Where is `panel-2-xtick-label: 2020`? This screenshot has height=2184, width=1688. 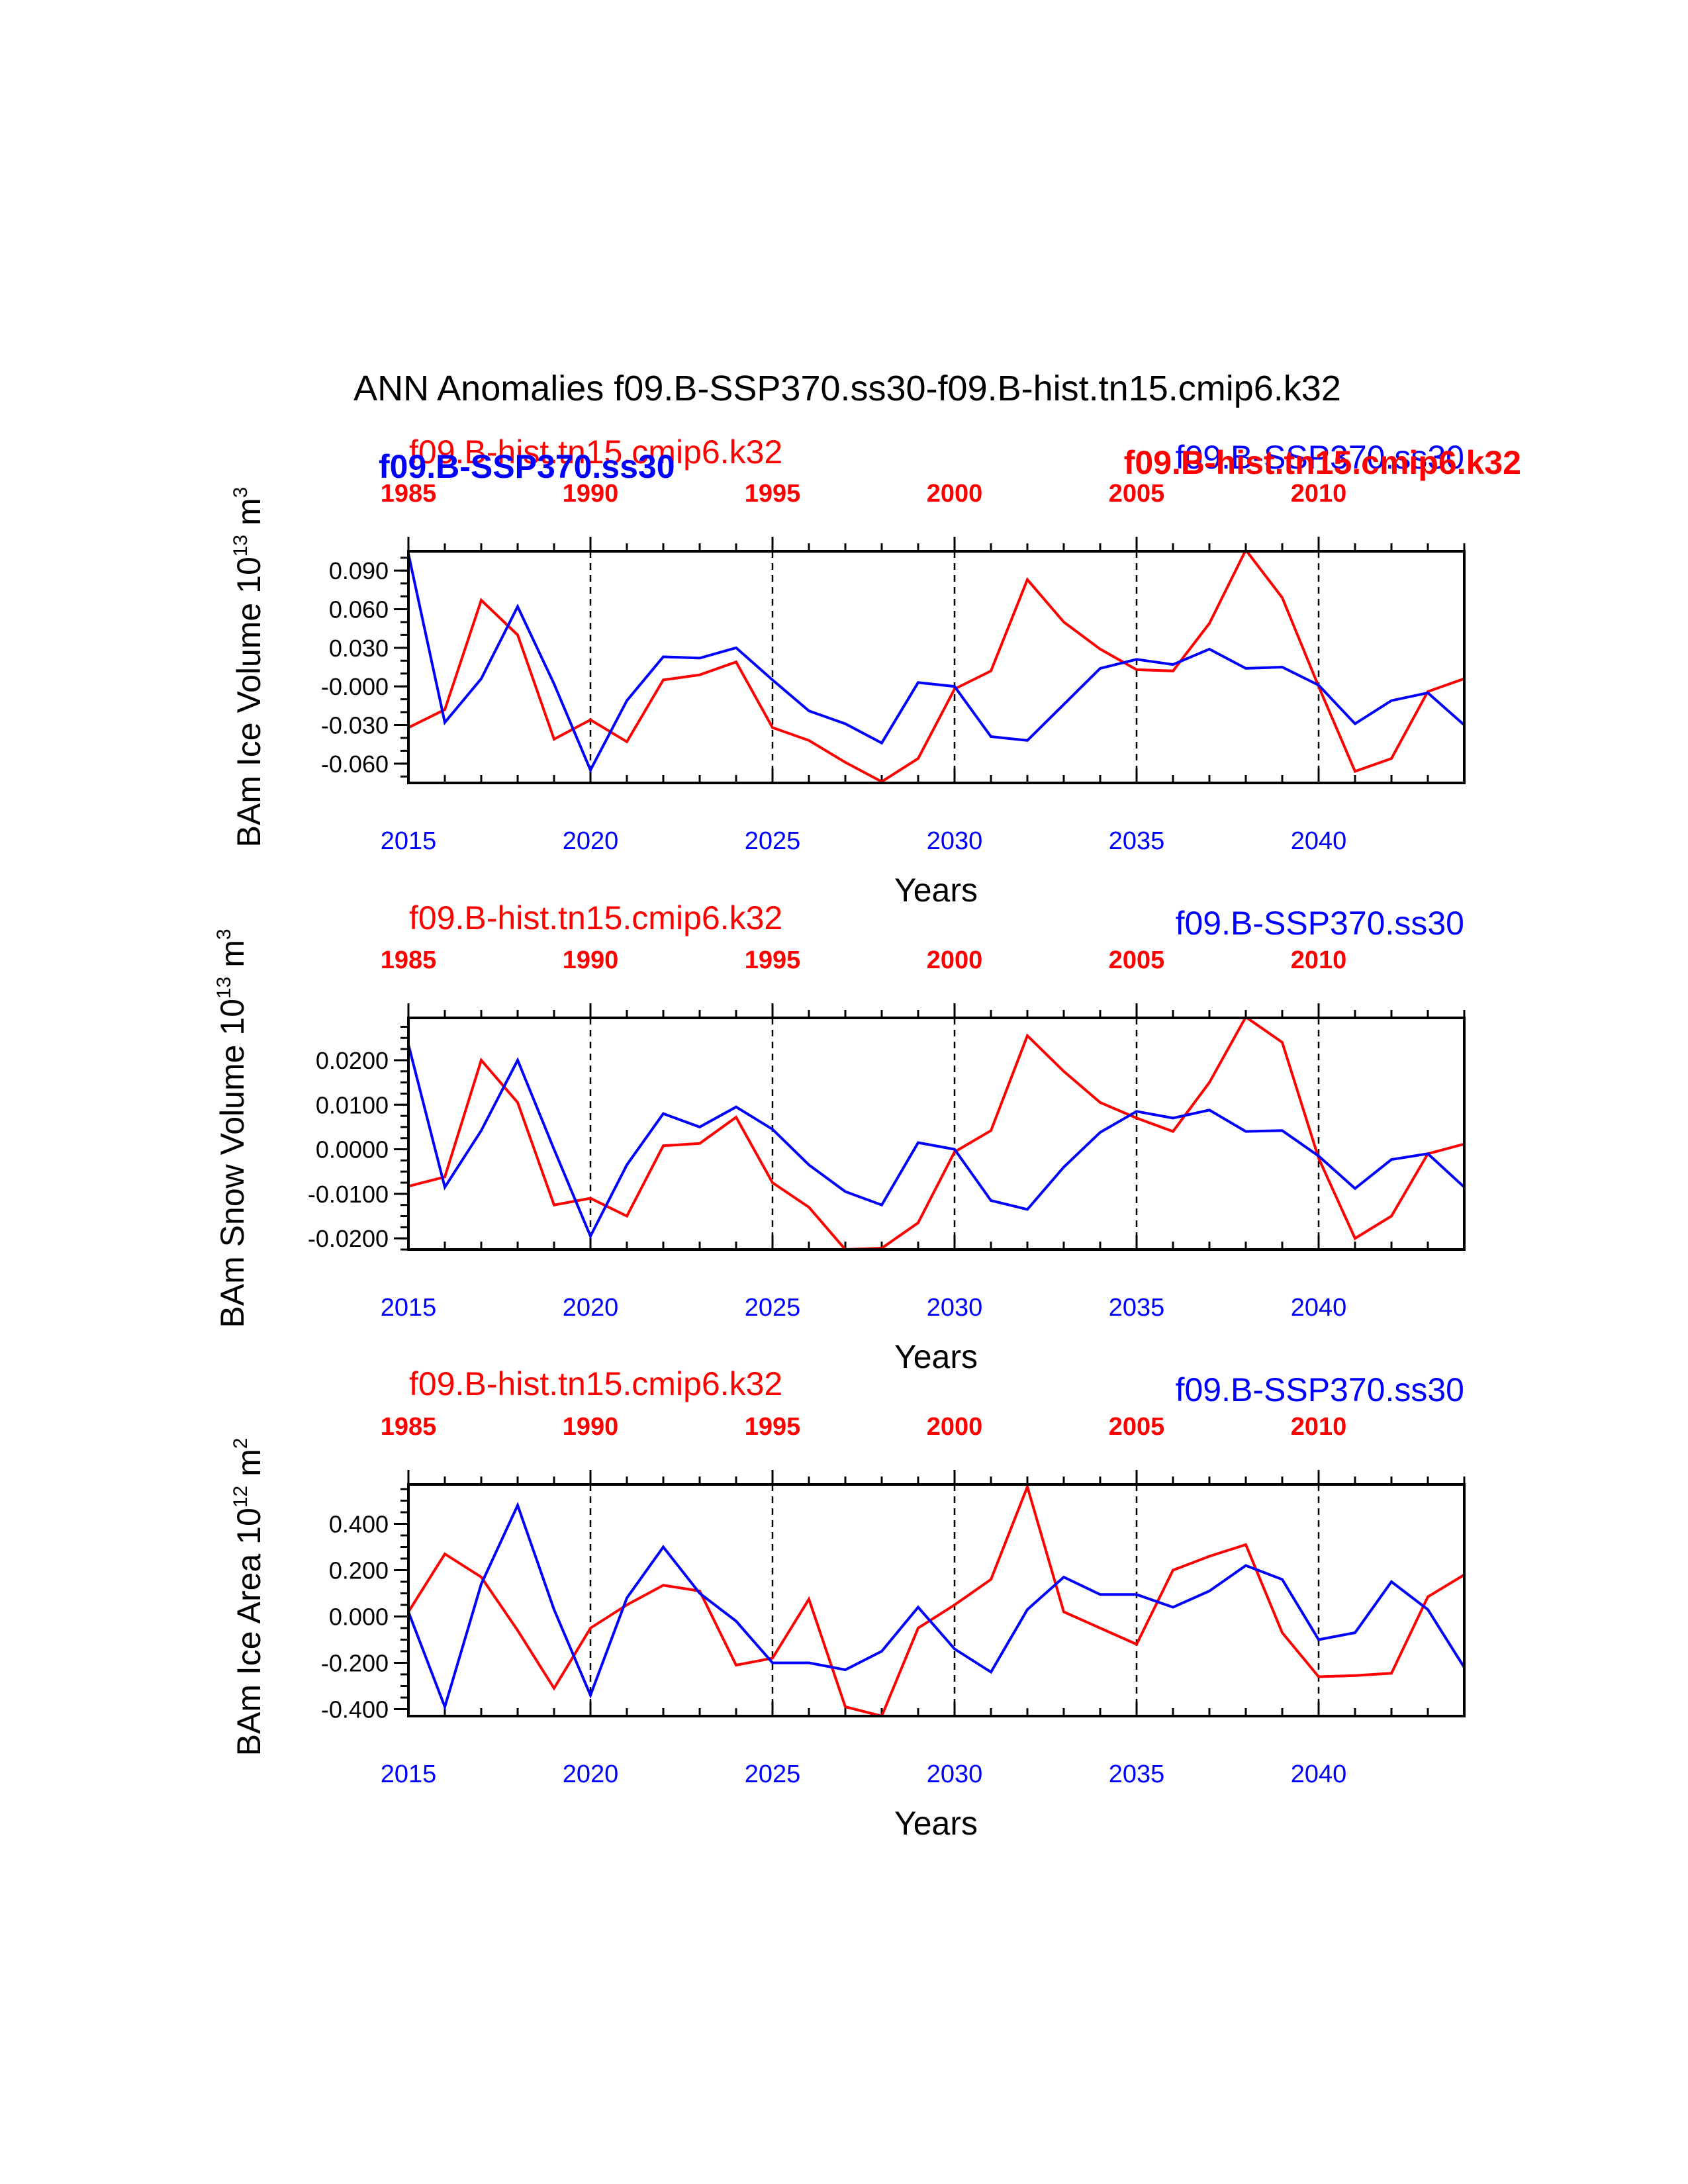 panel-2-xtick-label: 2020 is located at coordinates (591, 1308).